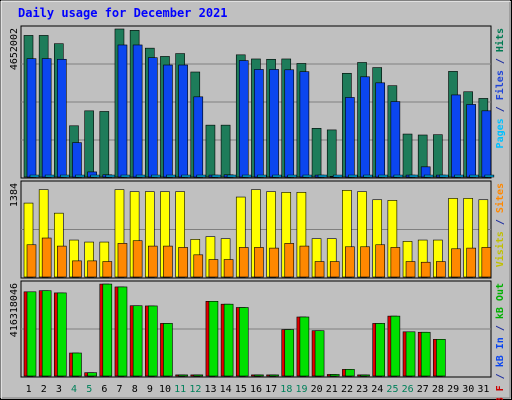  Describe the element at coordinates (483, 389) in the screenshot. I see `day-label: 31` at that location.